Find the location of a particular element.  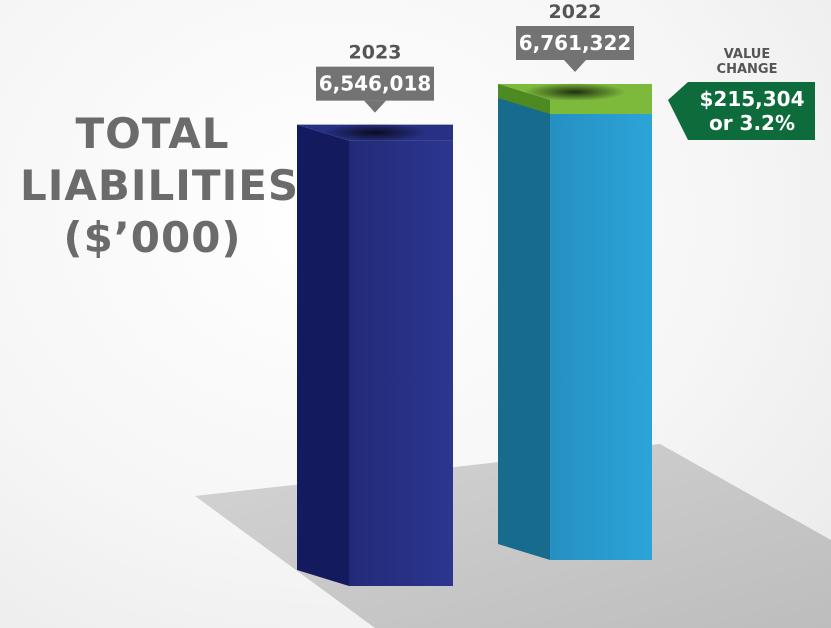

value-change-band-front is located at coordinates (601, 107).